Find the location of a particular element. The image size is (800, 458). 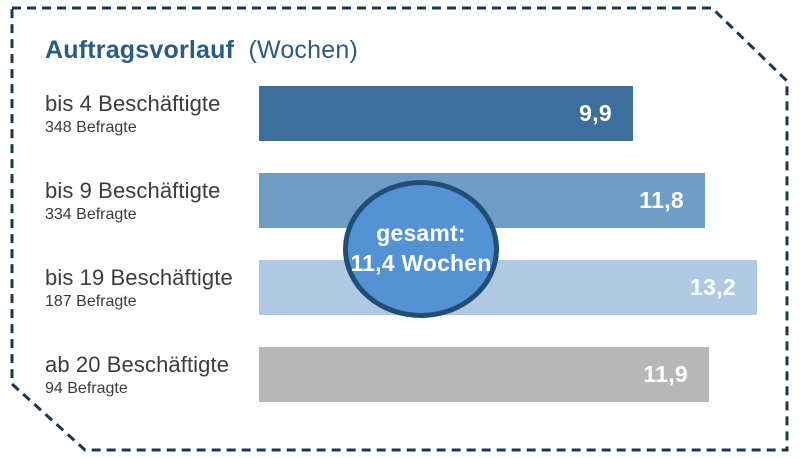

bar-row: bis 19 Beschäftigte 187 Befragte 13,2 is located at coordinates (401, 287).